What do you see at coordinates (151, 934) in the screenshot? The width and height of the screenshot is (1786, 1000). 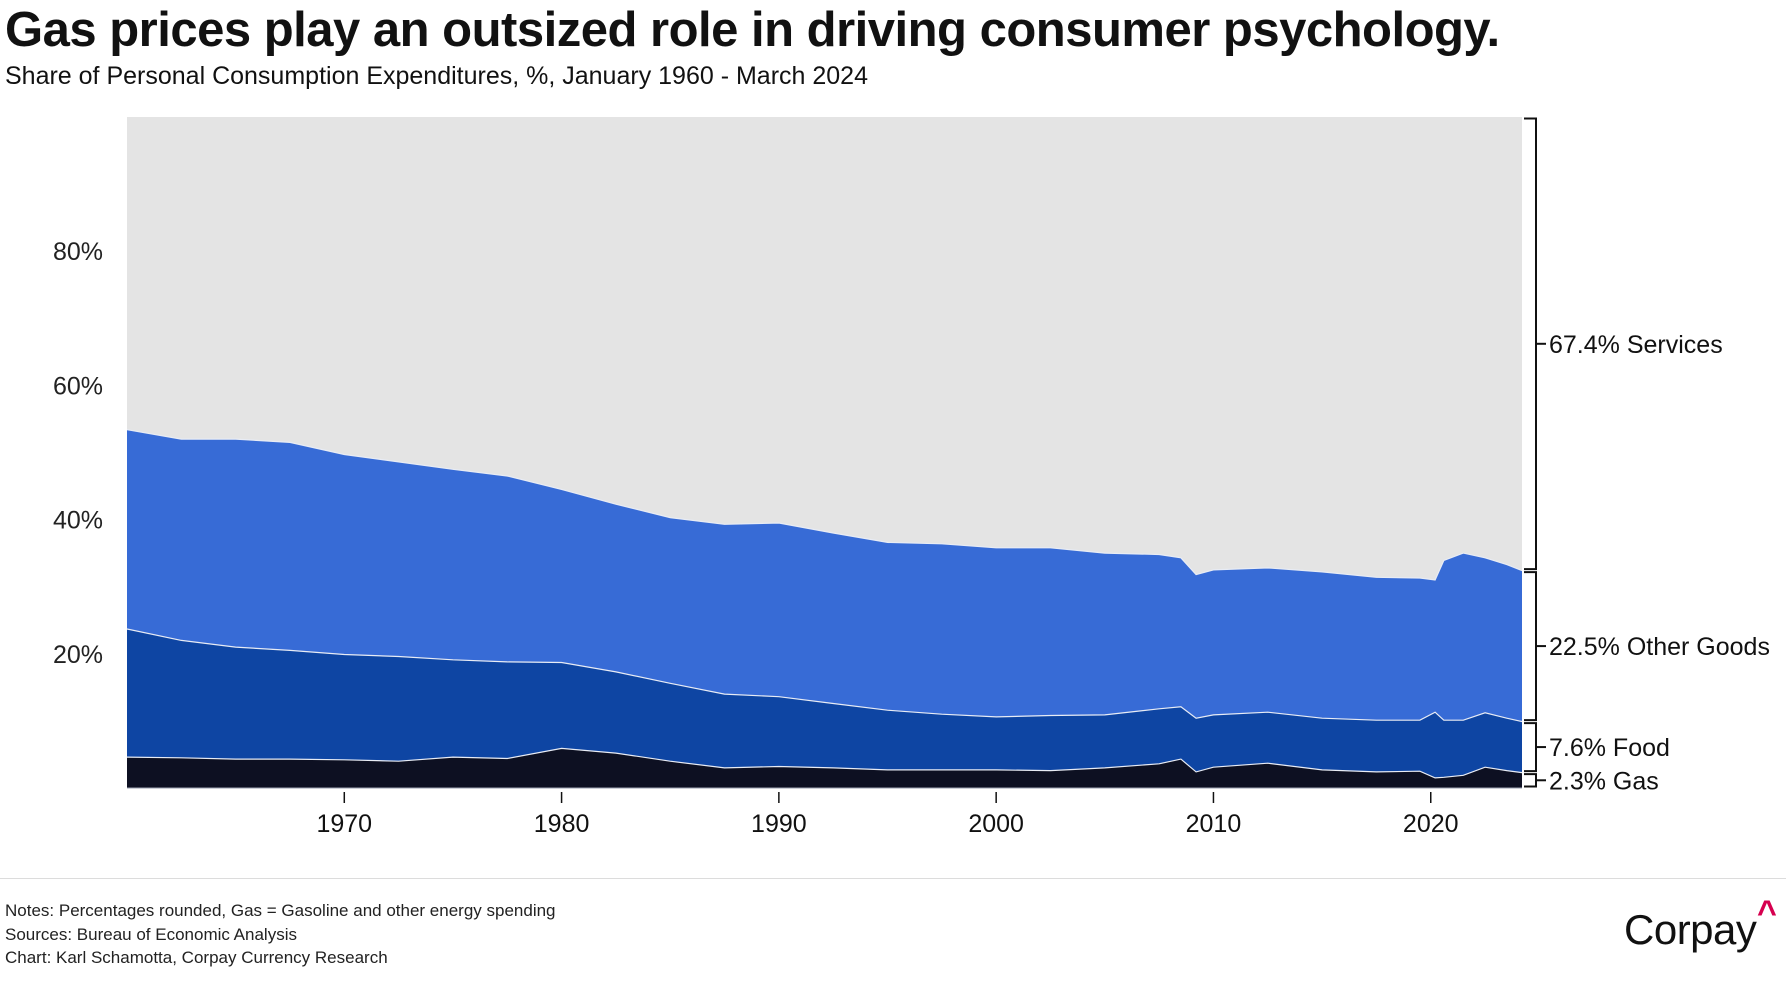 I see `sources-text: Sources: Bureau of Economic Analysis` at bounding box center [151, 934].